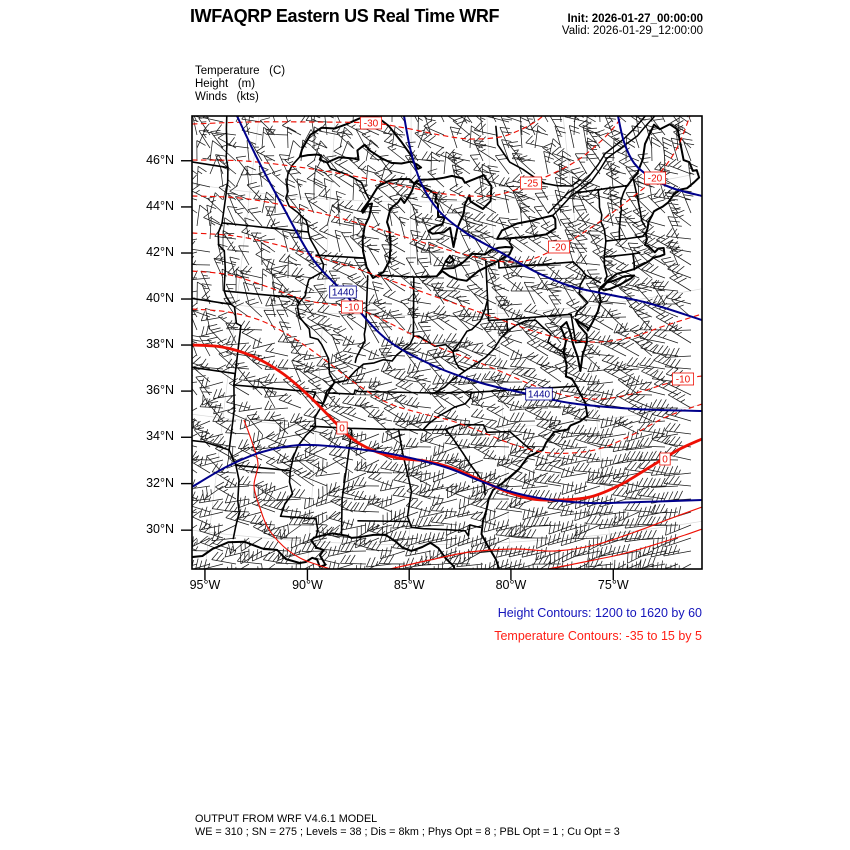 The image size is (850, 850). What do you see at coordinates (160, 159) in the screenshot?
I see `lat-tick-label: 46°N` at bounding box center [160, 159].